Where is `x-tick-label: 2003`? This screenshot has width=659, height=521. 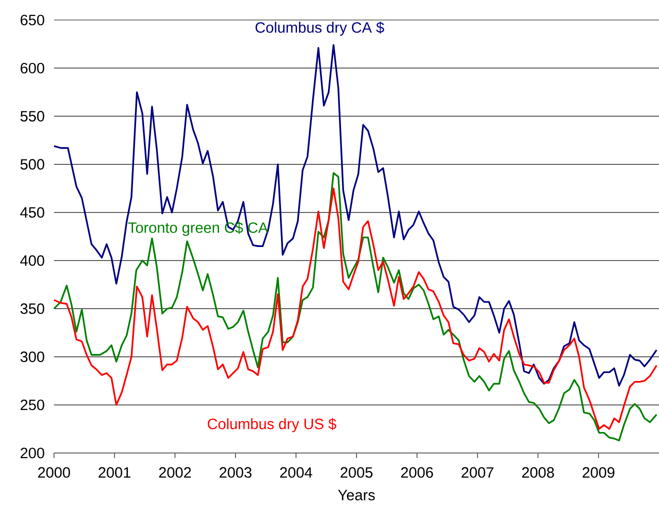
x-tick-label: 2003 is located at coordinates (236, 472).